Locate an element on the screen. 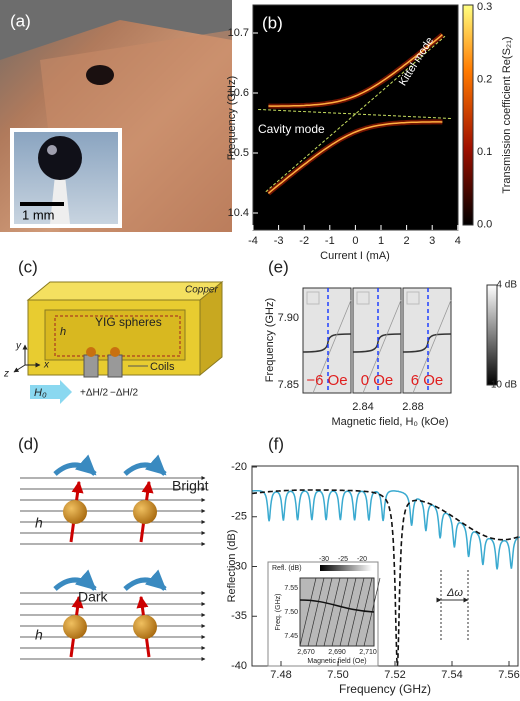 Image resolution: width=520 pixels, height=701 pixels. y-axis-label: Reflection (dB) is located at coordinates (232, 566).